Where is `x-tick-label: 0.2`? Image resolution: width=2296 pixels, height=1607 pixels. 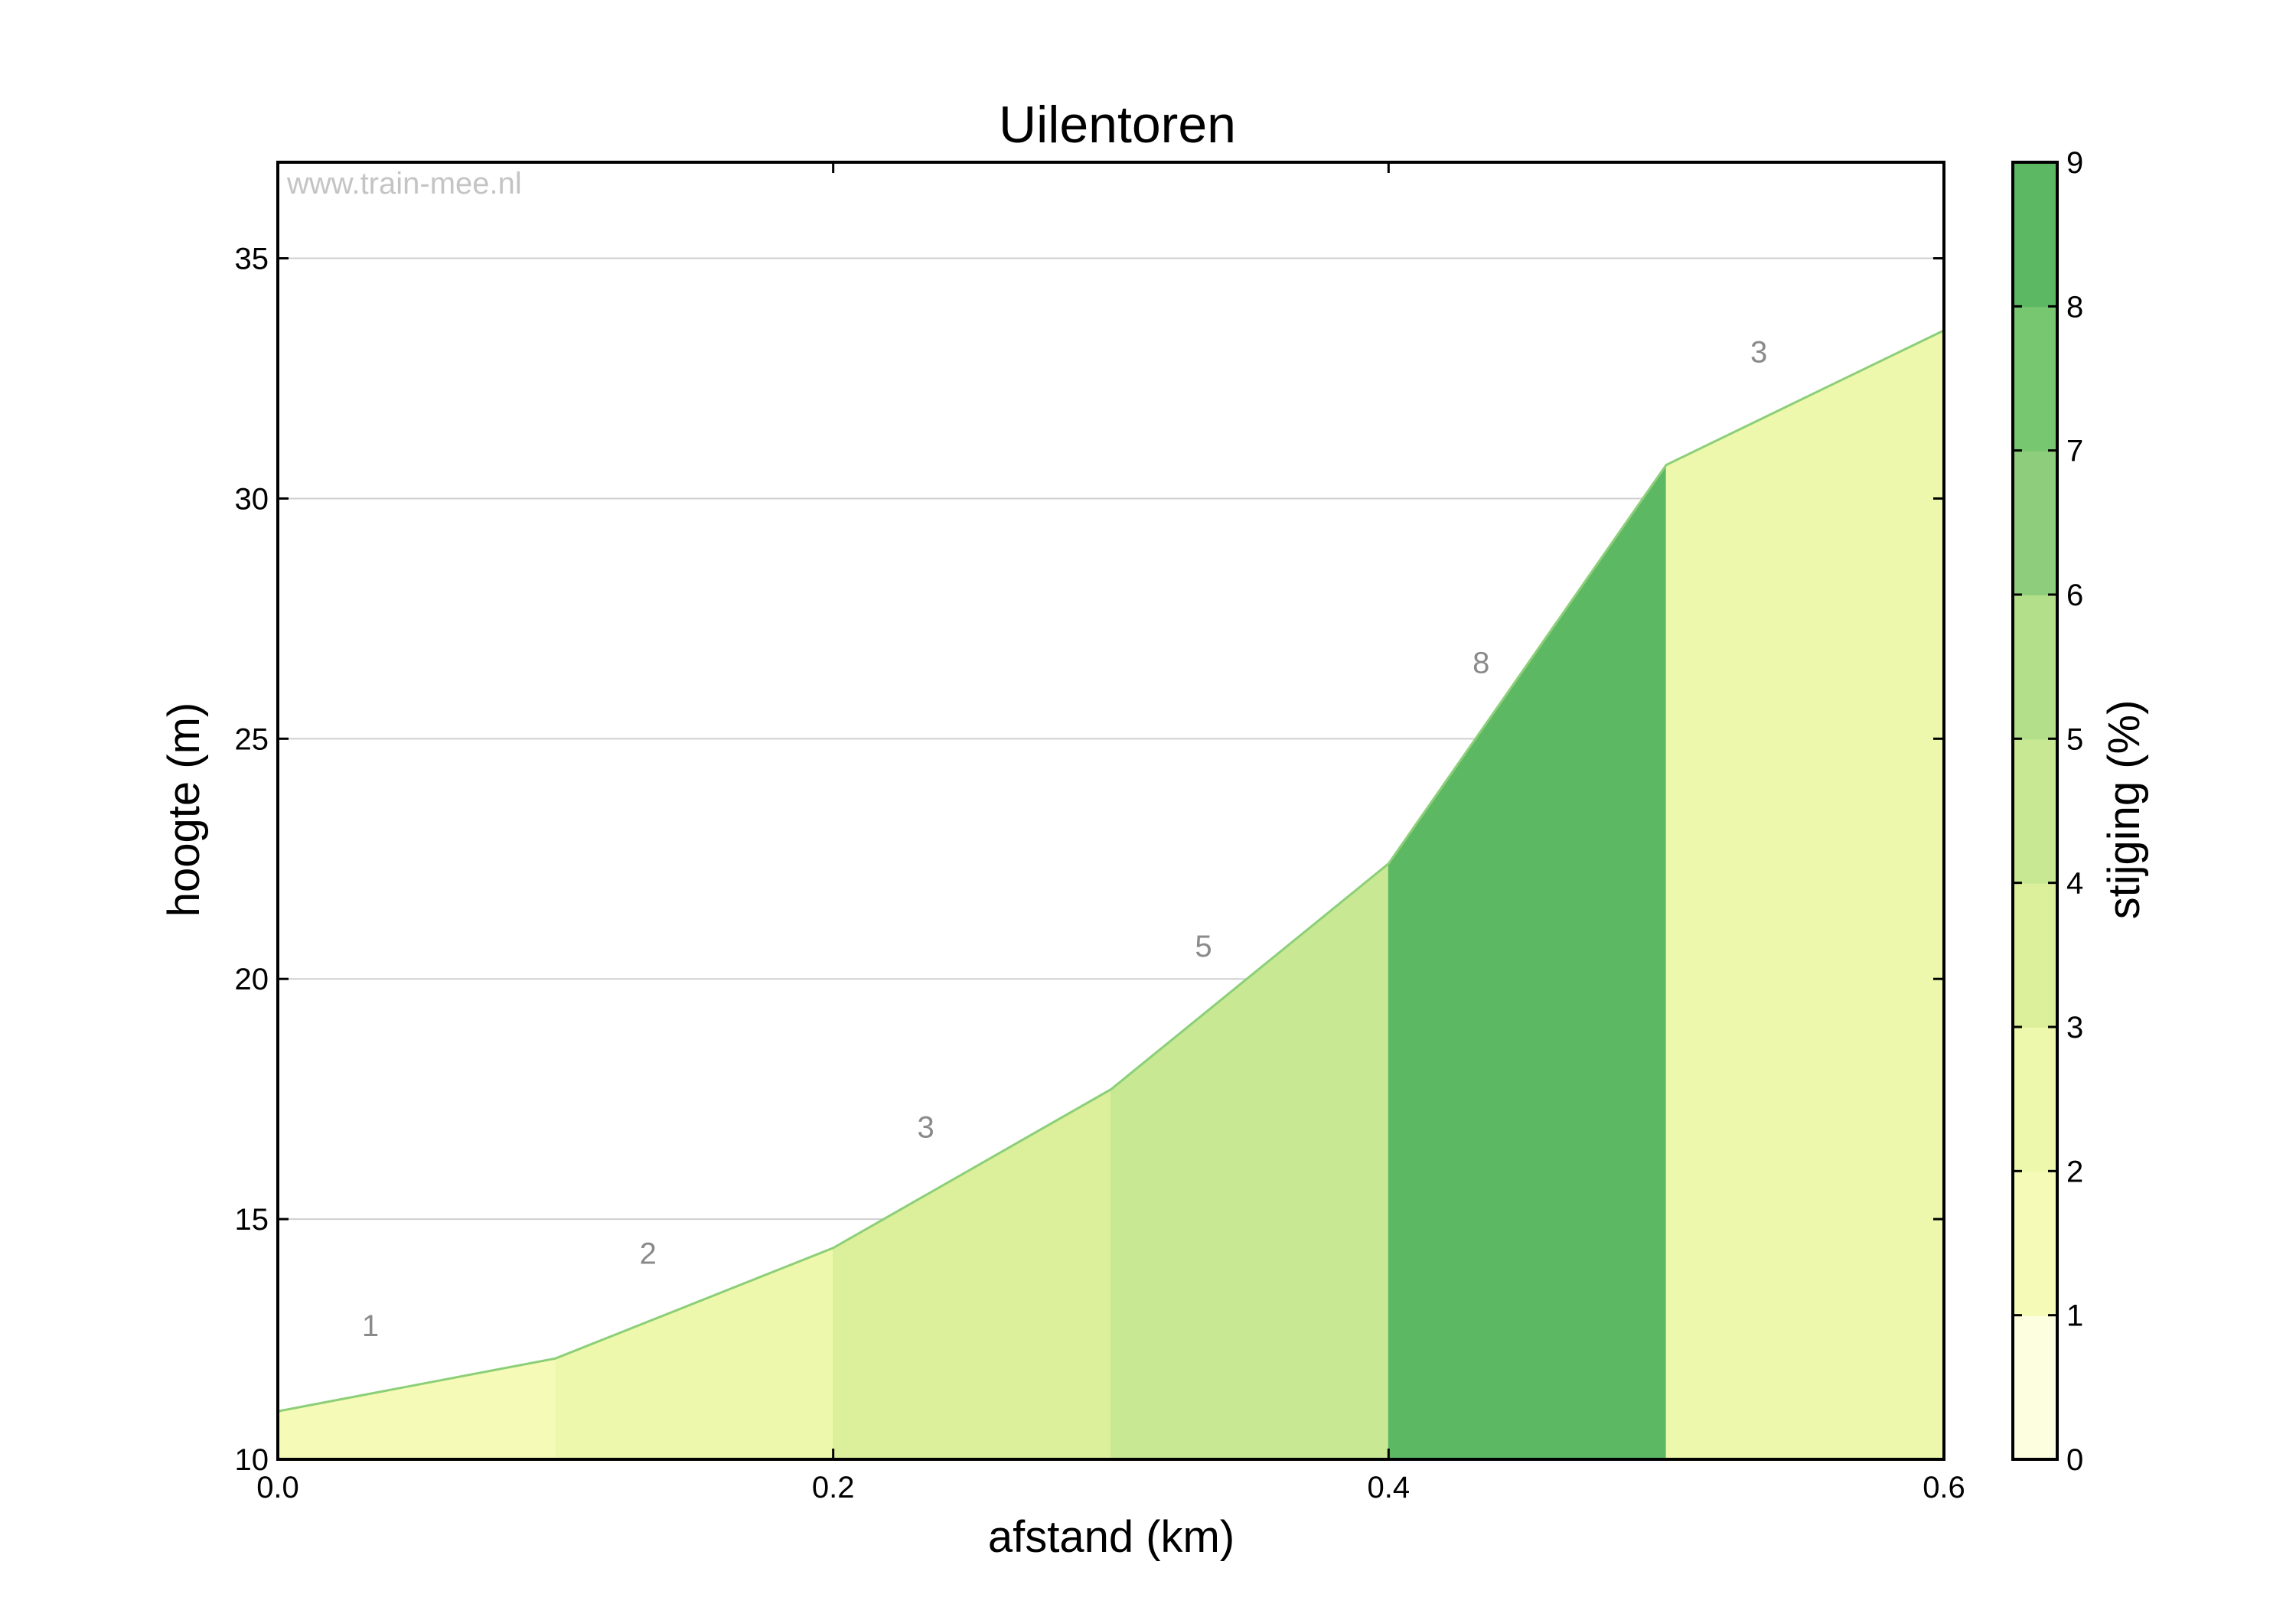
x-tick-label: 0.2 is located at coordinates (833, 1487).